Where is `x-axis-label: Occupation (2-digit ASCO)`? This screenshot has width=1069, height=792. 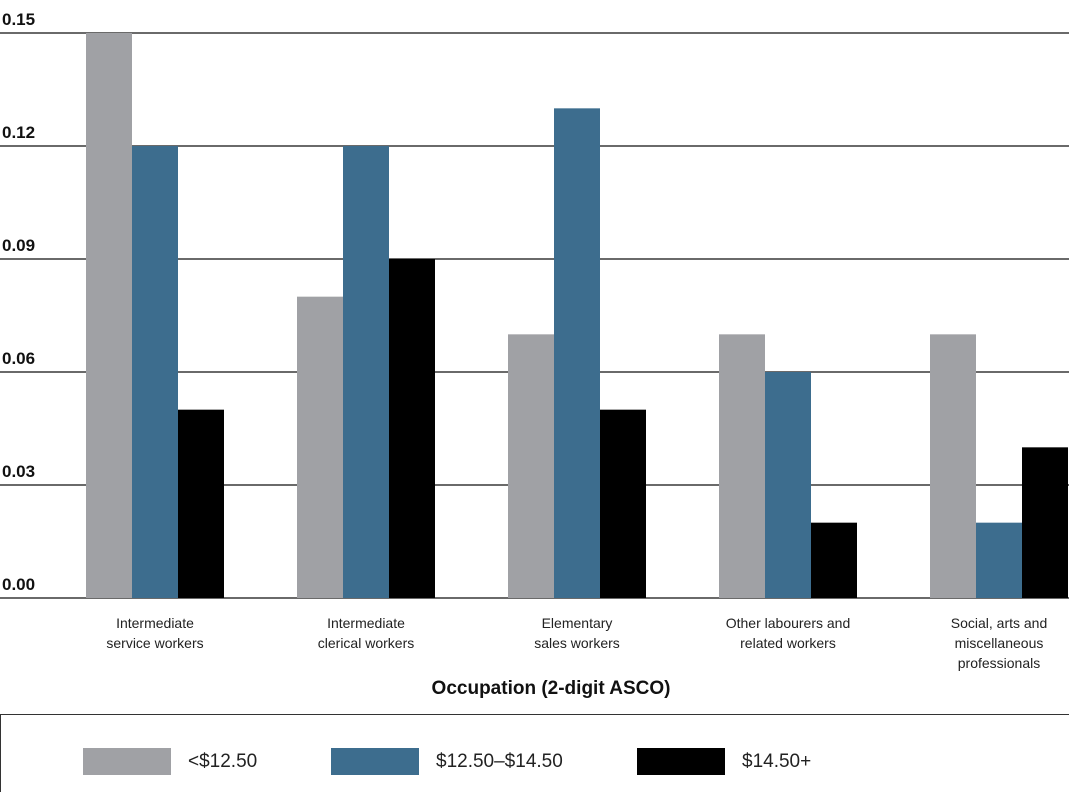 x-axis-label: Occupation (2-digit ASCO) is located at coordinates (551, 688).